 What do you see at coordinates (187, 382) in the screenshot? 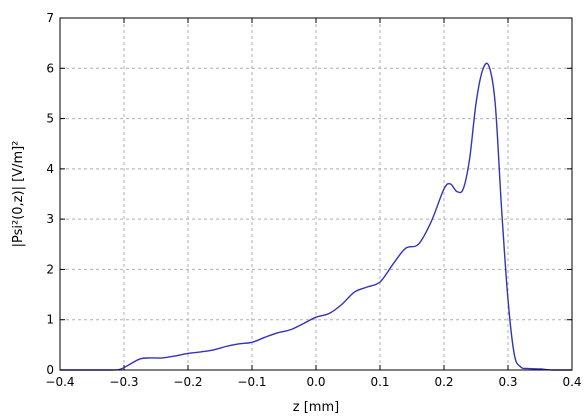
I see `x-tick-label: −0.2` at bounding box center [187, 382].